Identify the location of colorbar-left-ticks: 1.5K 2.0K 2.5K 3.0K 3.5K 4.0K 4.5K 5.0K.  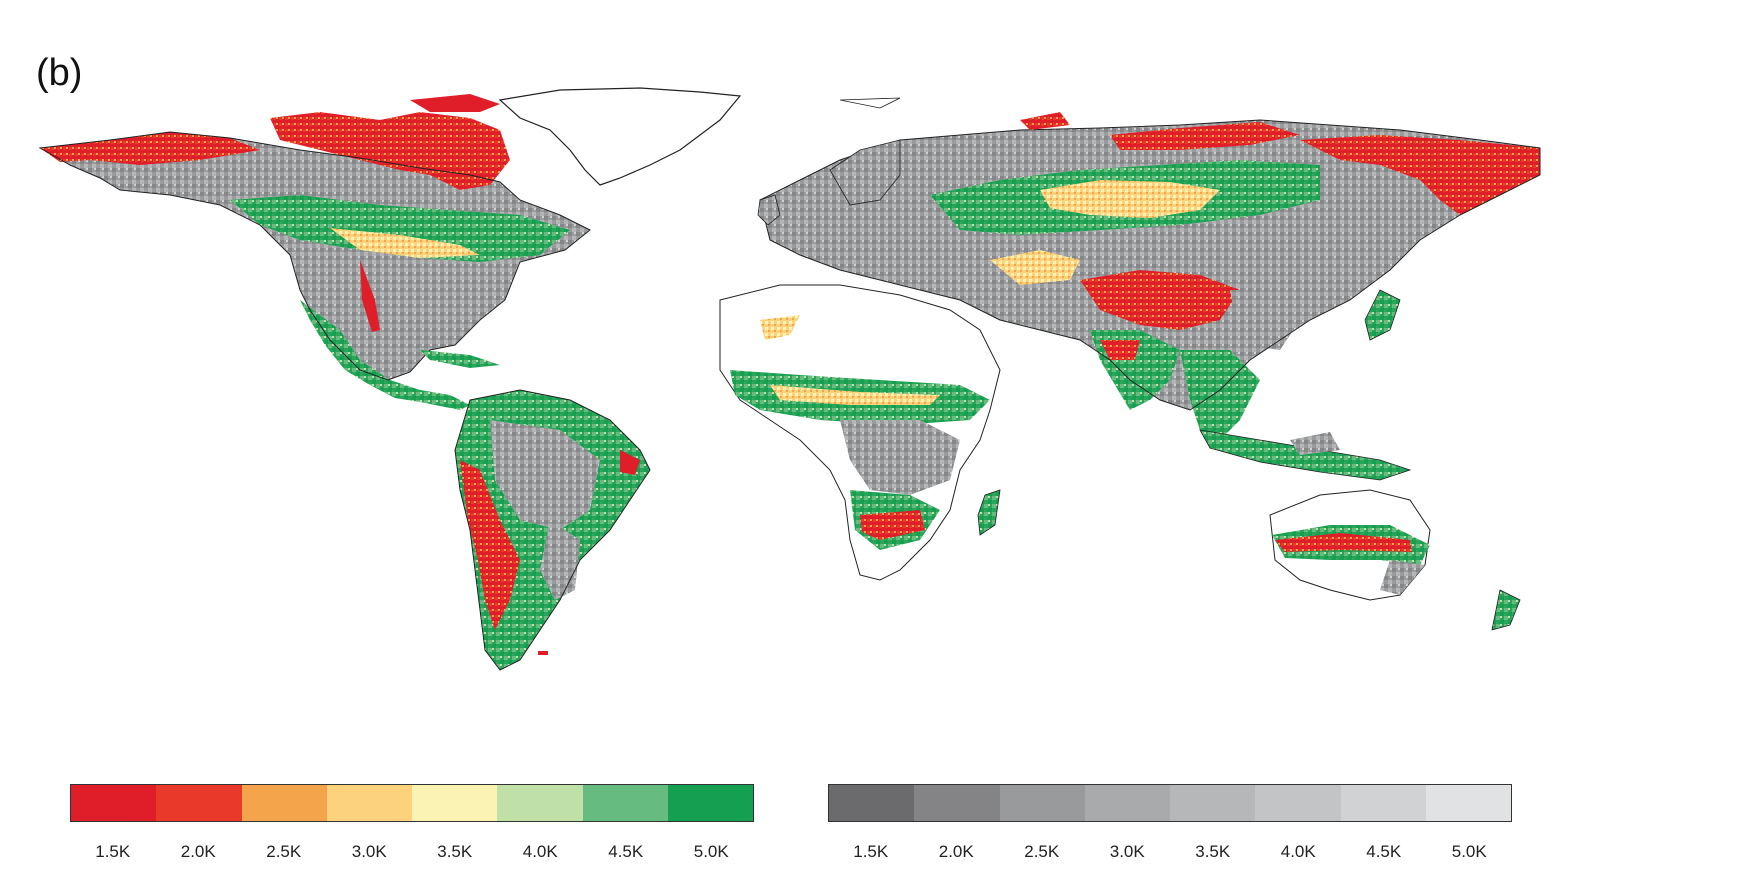
(412, 855).